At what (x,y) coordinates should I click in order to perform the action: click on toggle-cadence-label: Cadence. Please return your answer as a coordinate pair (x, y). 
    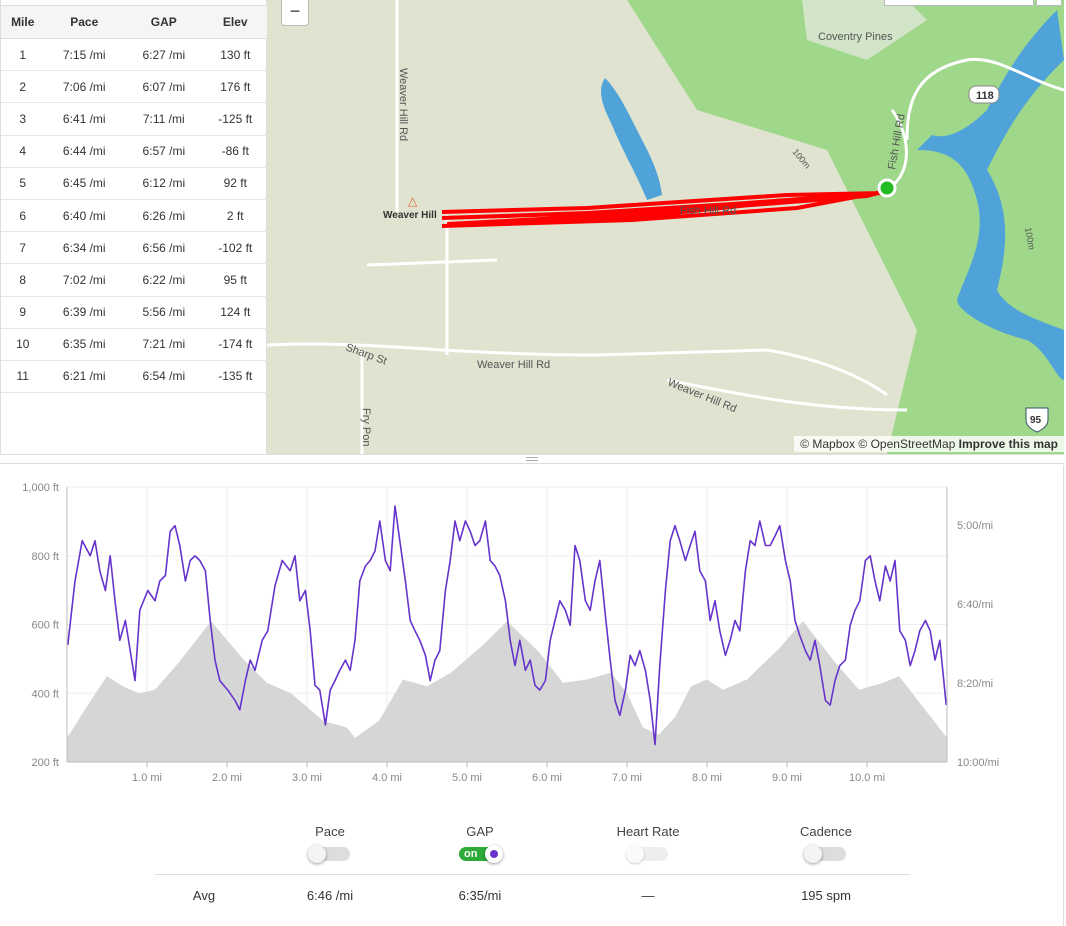
    Looking at the image, I should click on (826, 831).